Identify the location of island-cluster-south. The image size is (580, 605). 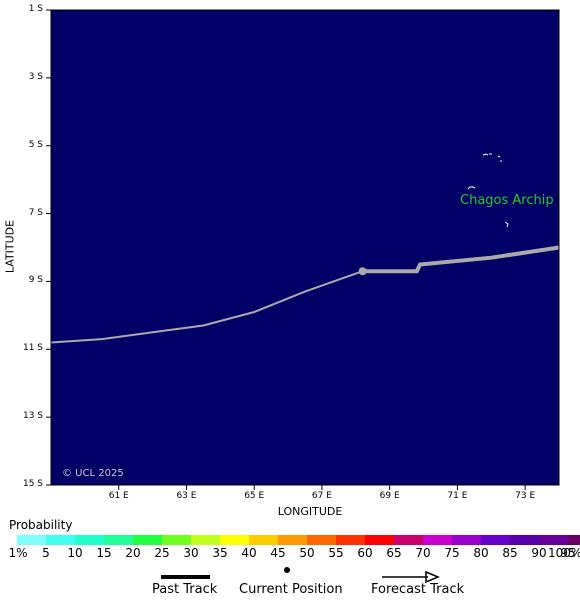
(506, 224).